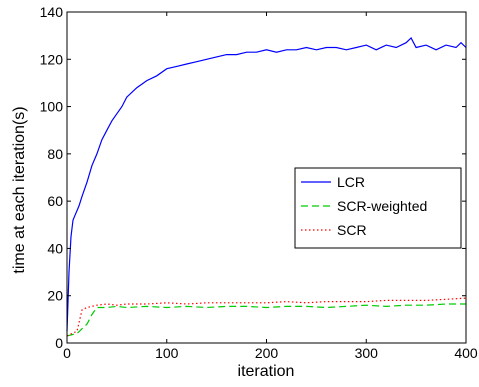  Describe the element at coordinates (52, 107) in the screenshot. I see `y-tick-label: 100` at that location.